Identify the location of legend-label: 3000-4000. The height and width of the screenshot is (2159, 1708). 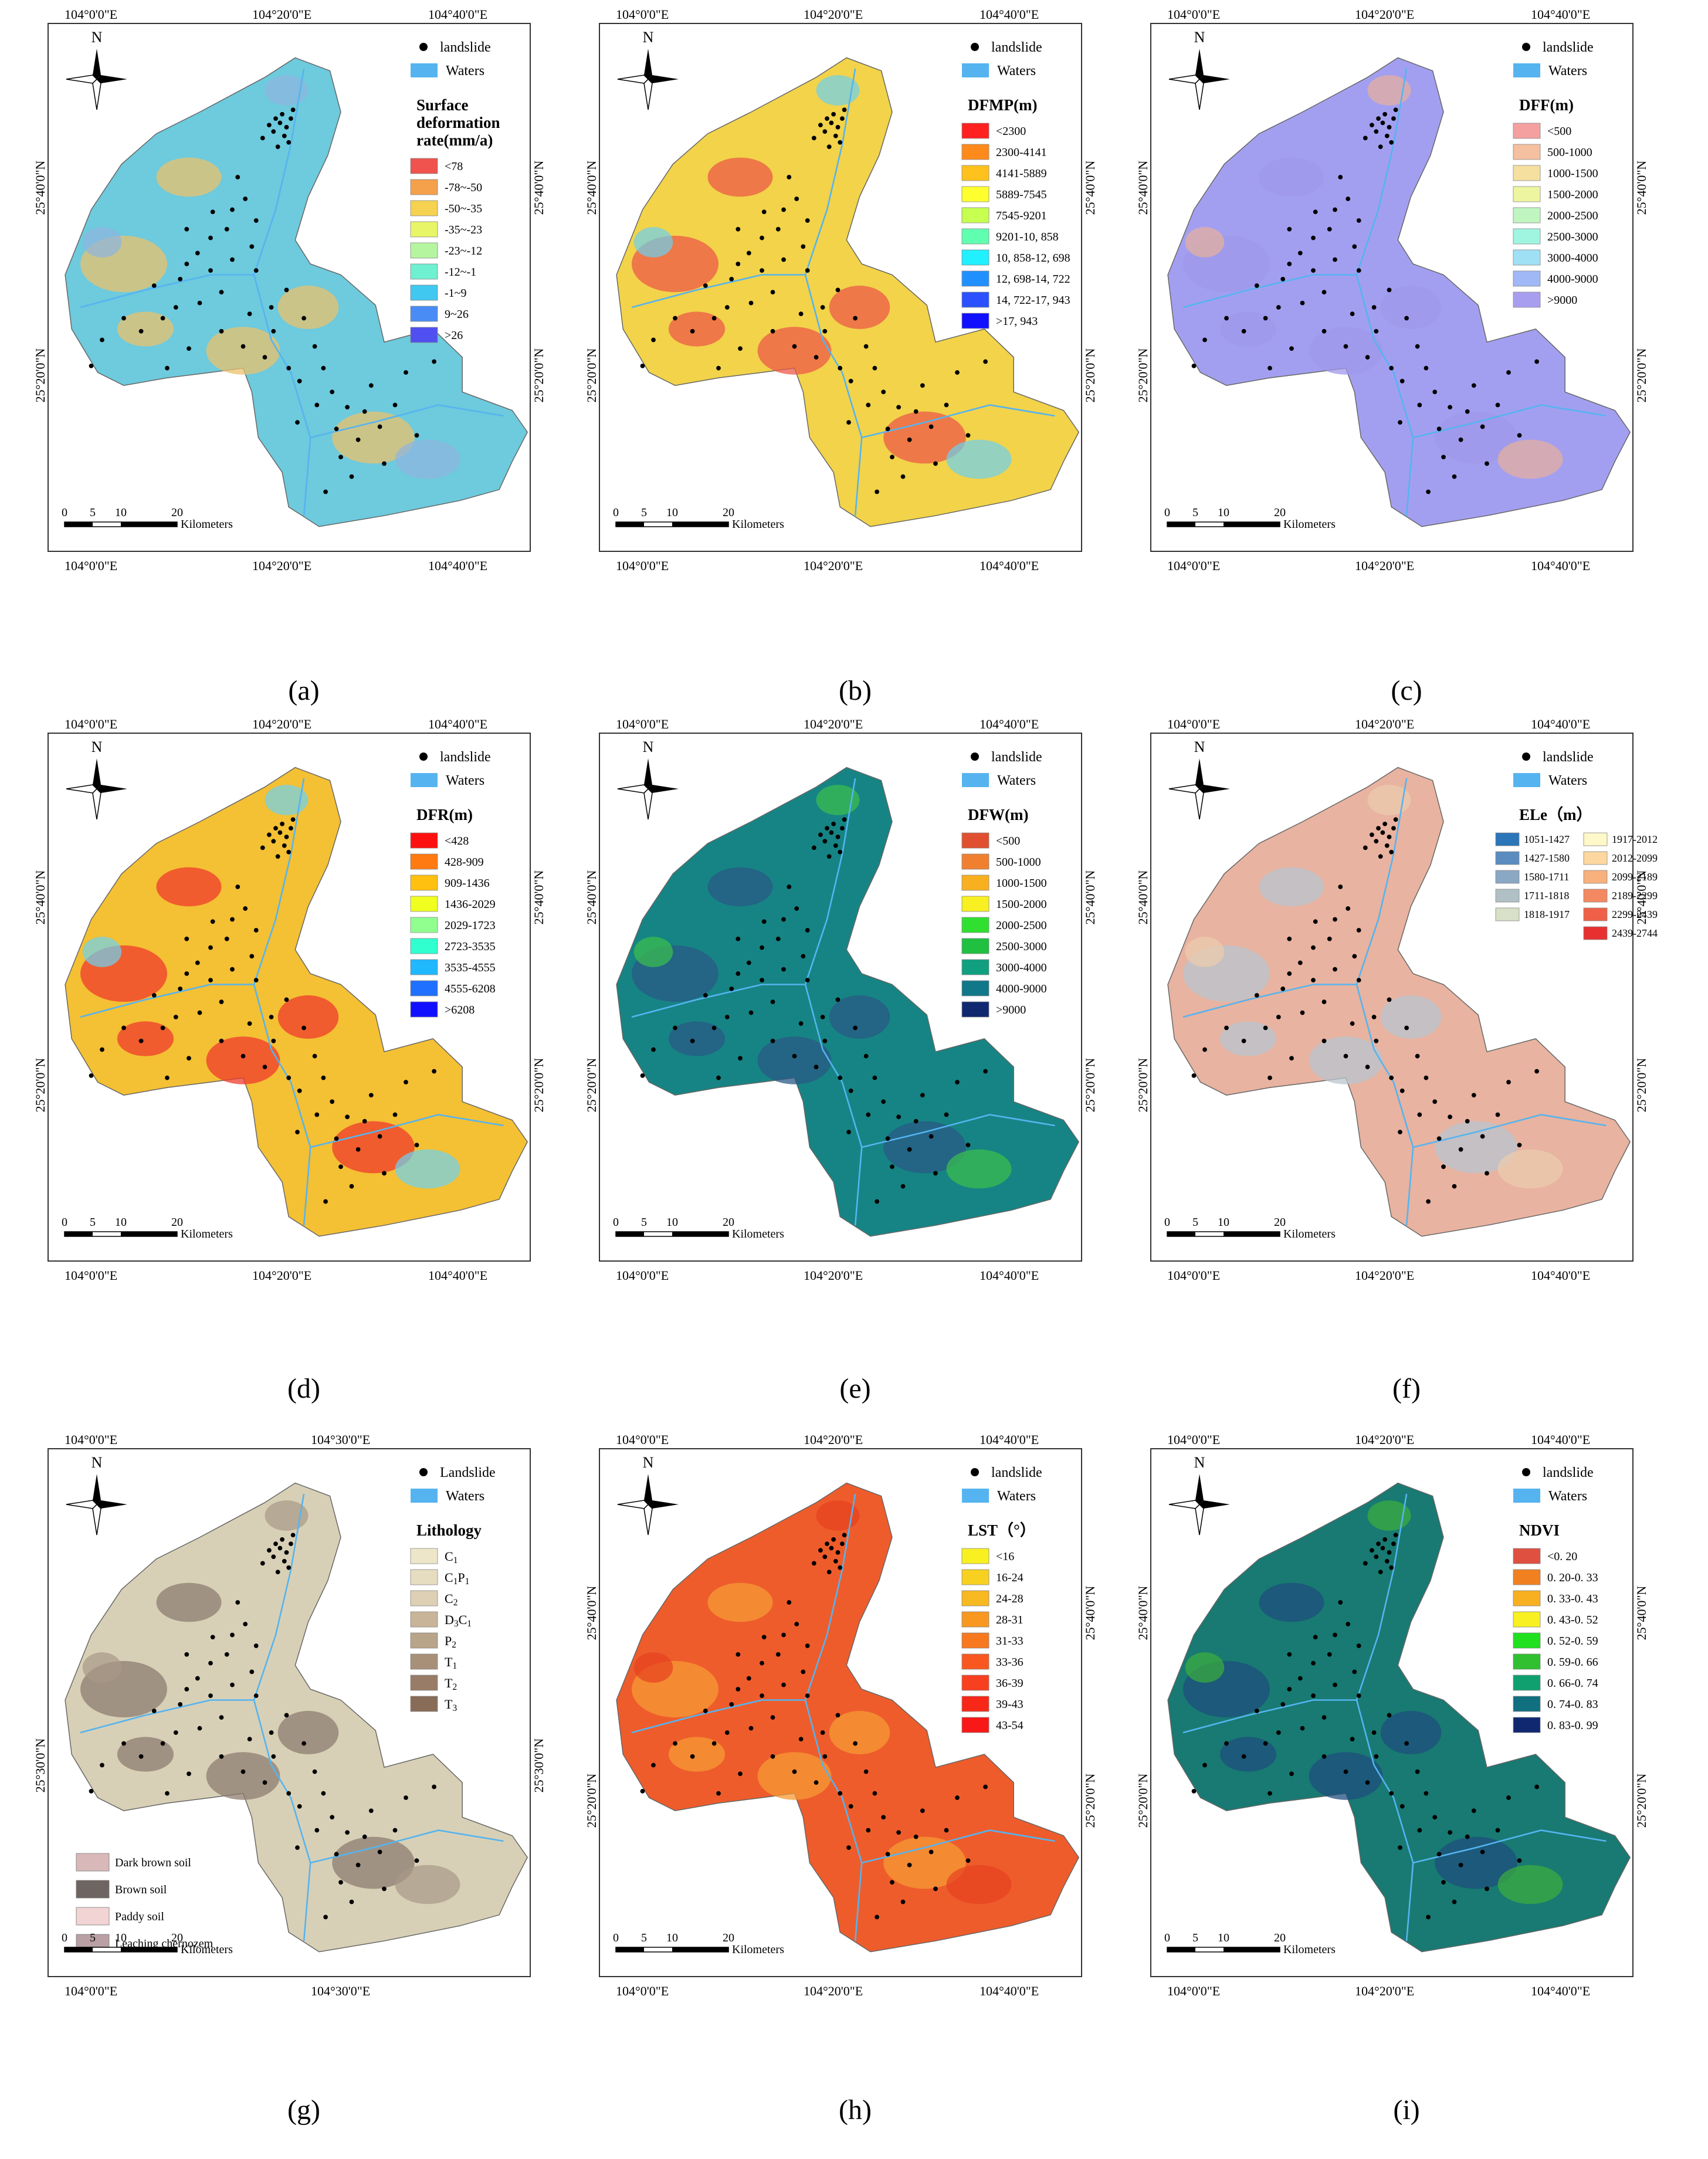
(1572, 258).